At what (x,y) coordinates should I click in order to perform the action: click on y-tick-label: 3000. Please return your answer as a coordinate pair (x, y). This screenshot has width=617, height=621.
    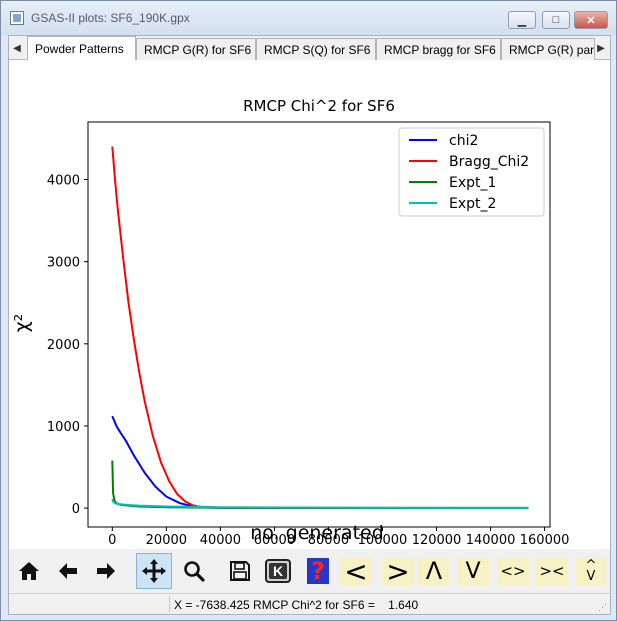
    Looking at the image, I should click on (63, 263).